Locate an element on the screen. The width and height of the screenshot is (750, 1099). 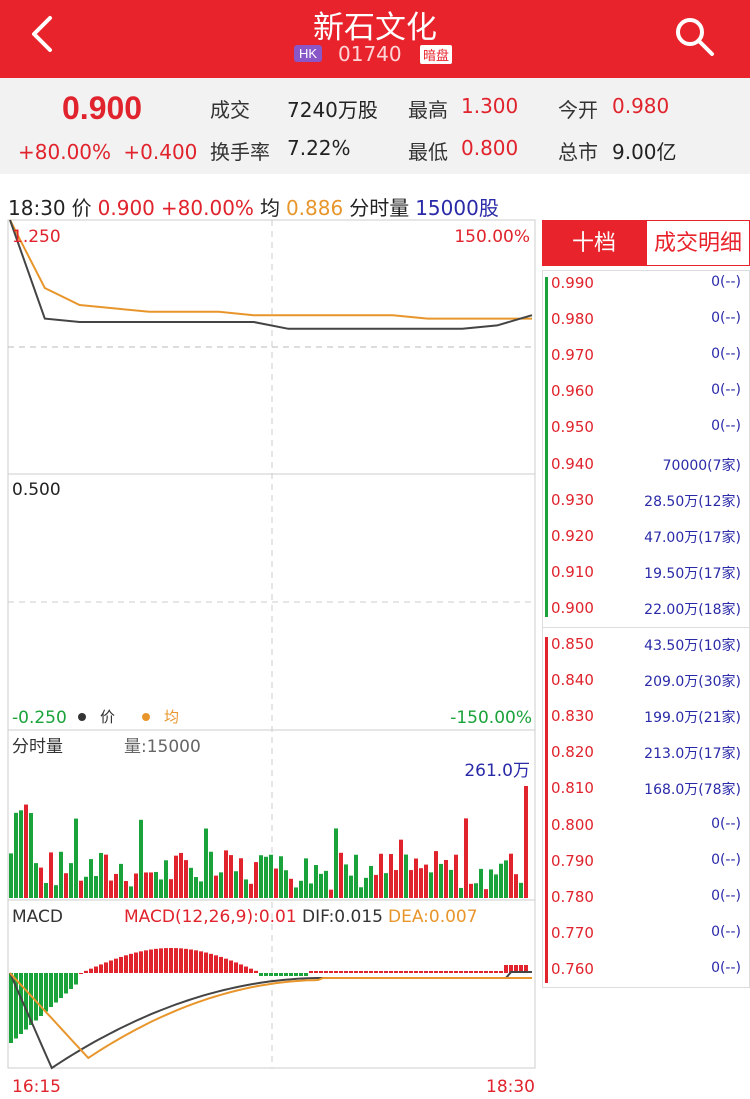
ask-level-row: 0.910 19.50万(17家) is located at coordinates (646, 575).